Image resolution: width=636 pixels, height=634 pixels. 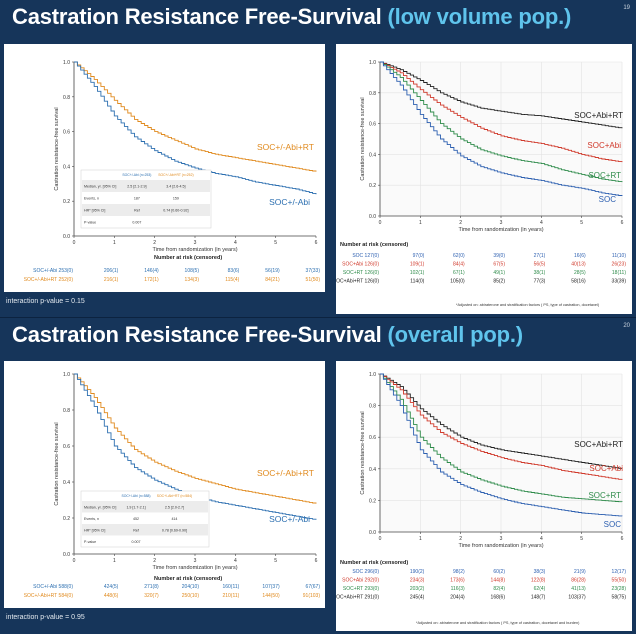 What do you see at coordinates (459, 256) in the screenshot?
I see `risk-value: 62(0)` at bounding box center [459, 256].